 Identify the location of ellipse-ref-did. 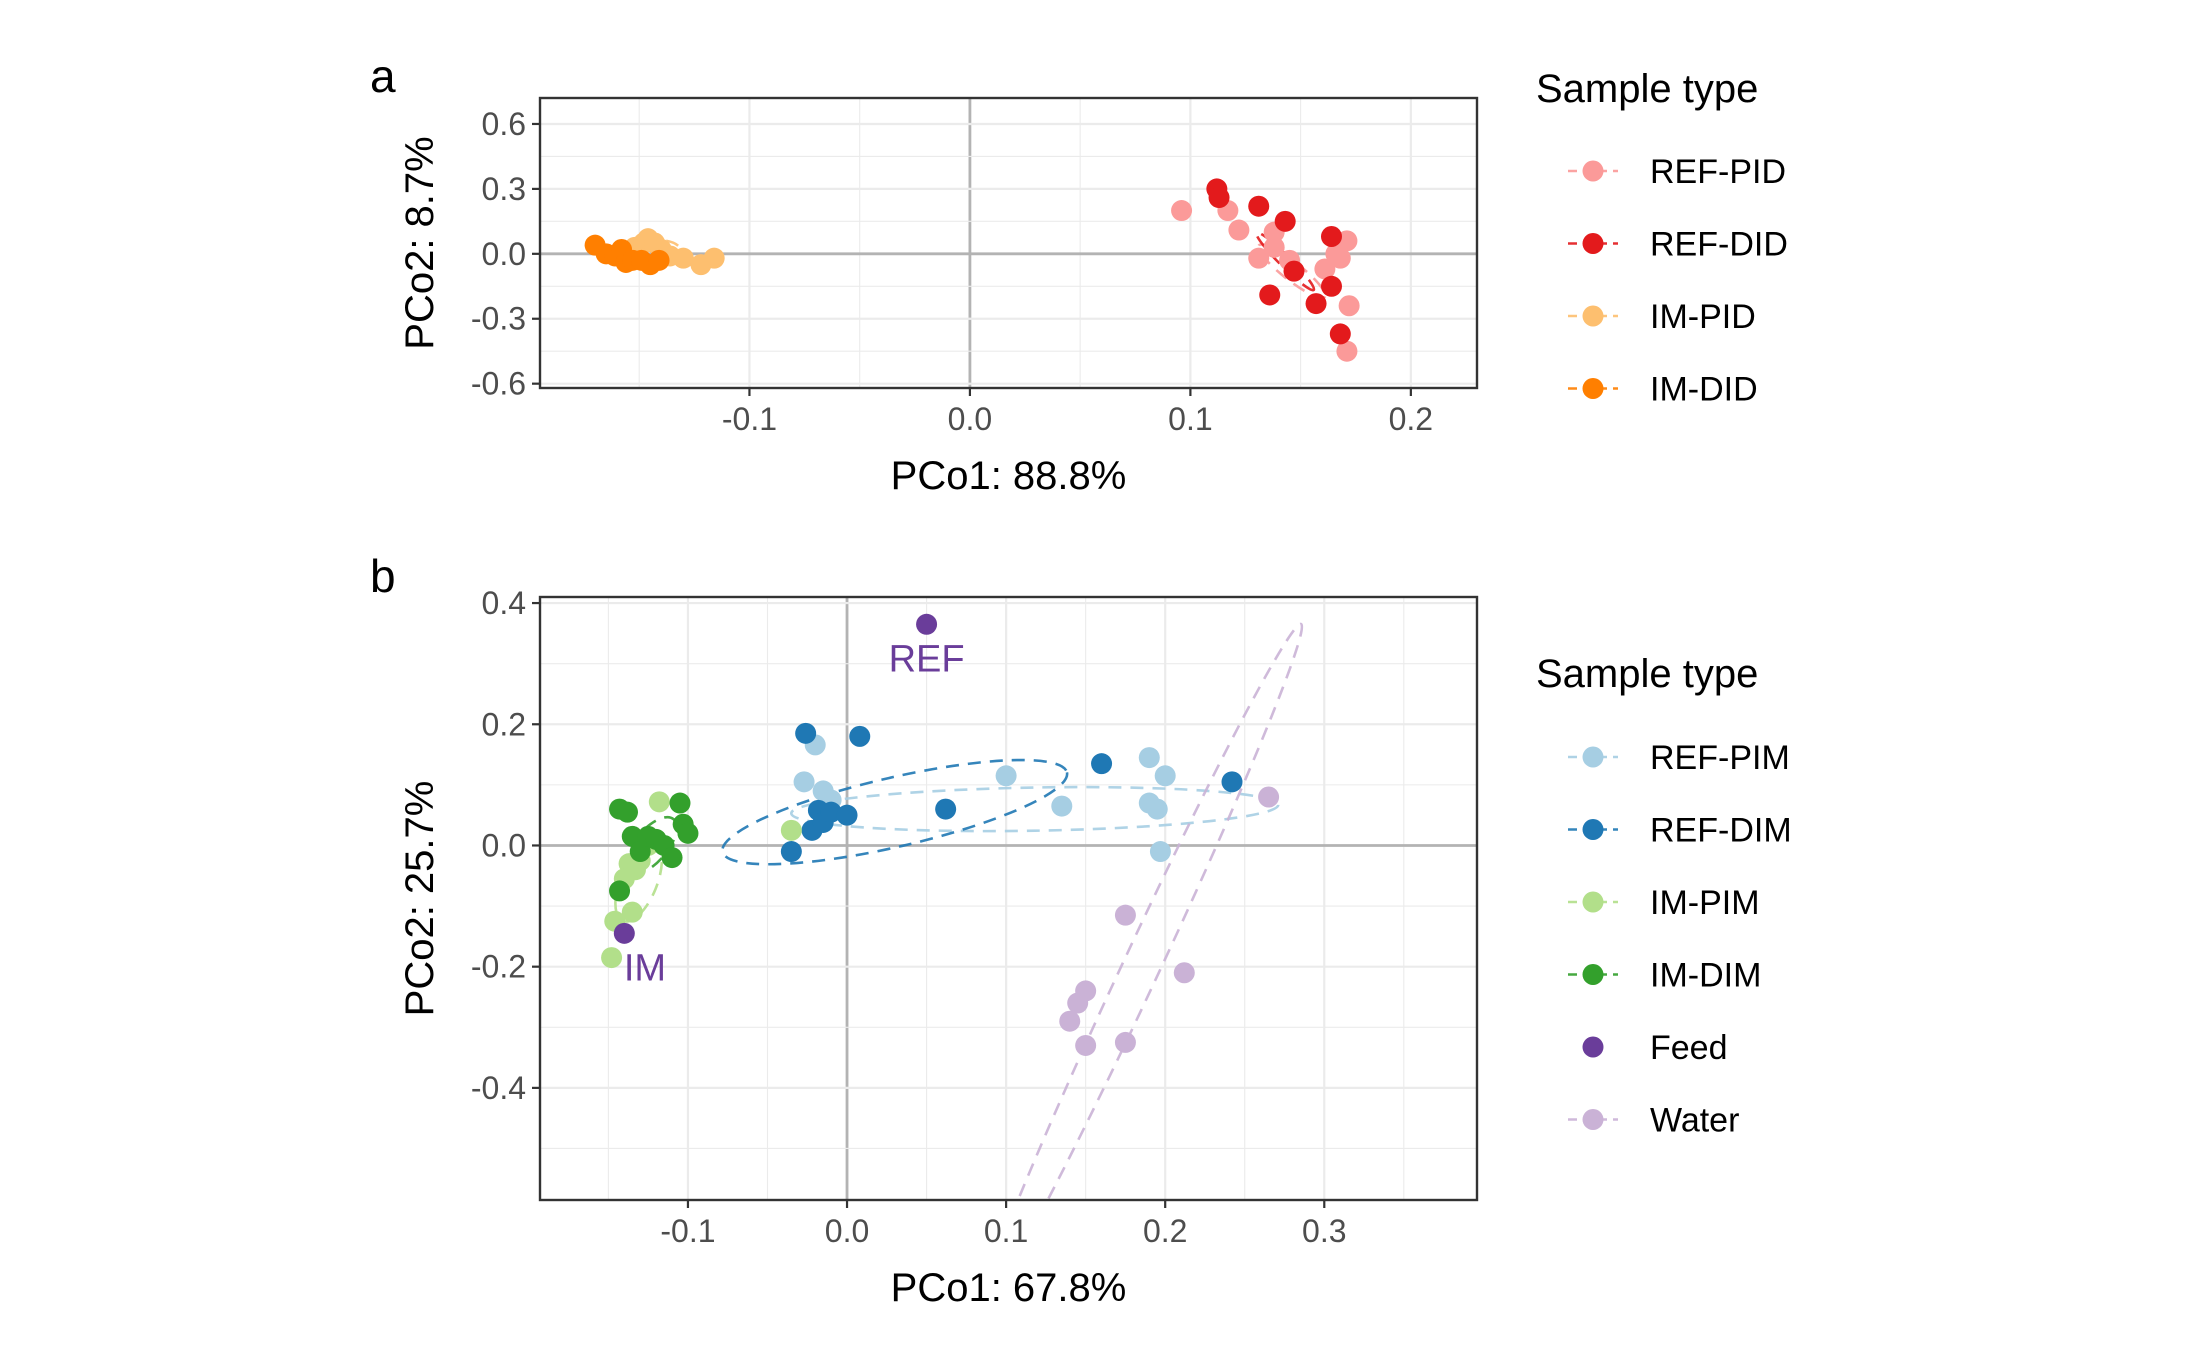
(1285, 261).